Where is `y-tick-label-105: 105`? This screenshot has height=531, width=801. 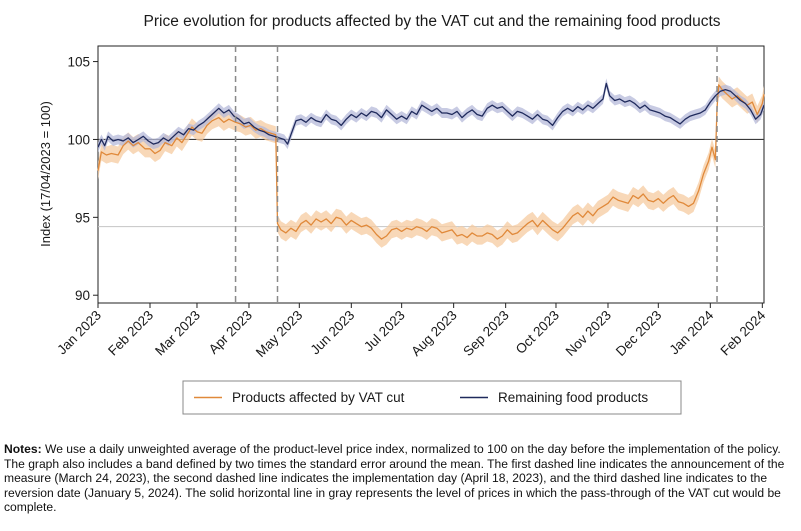
y-tick-label-105: 105 is located at coordinates (78, 62).